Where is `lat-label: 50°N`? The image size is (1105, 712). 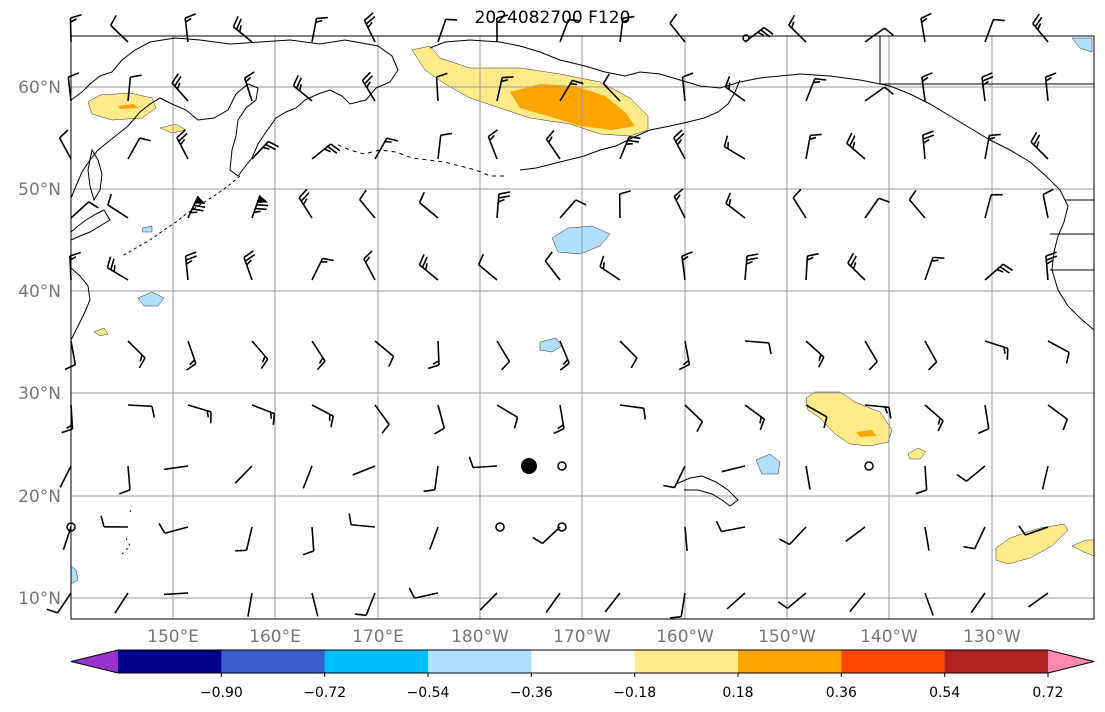 lat-label: 50°N is located at coordinates (39, 190).